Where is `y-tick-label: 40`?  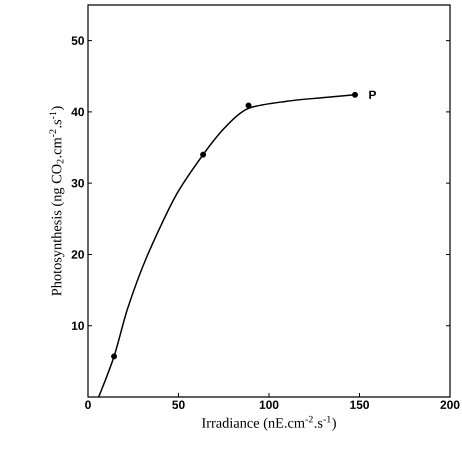 y-tick-label: 40 is located at coordinates (77, 112).